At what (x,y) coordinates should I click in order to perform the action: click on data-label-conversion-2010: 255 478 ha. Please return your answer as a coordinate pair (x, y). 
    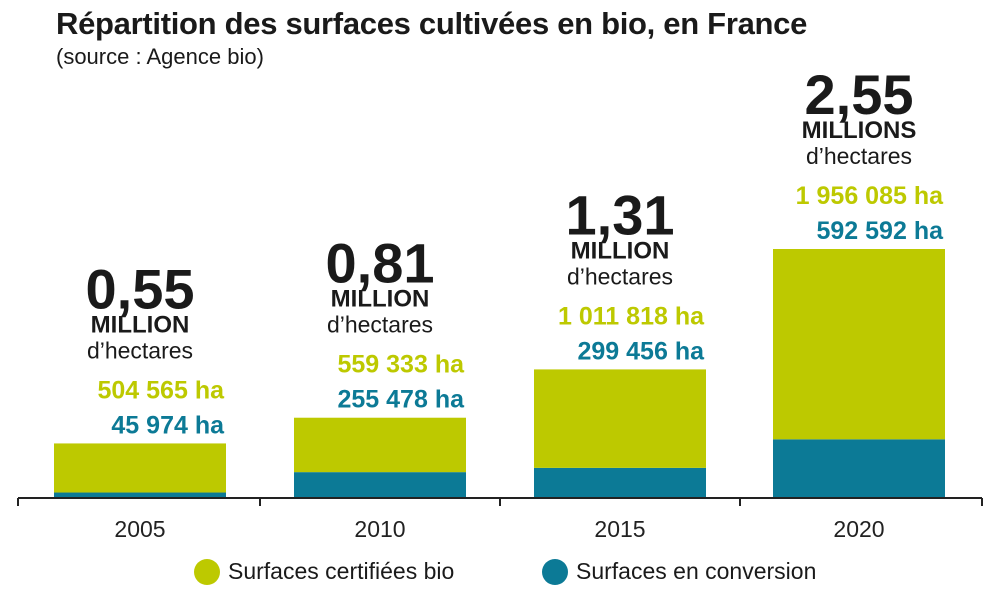
    Looking at the image, I should click on (402, 400).